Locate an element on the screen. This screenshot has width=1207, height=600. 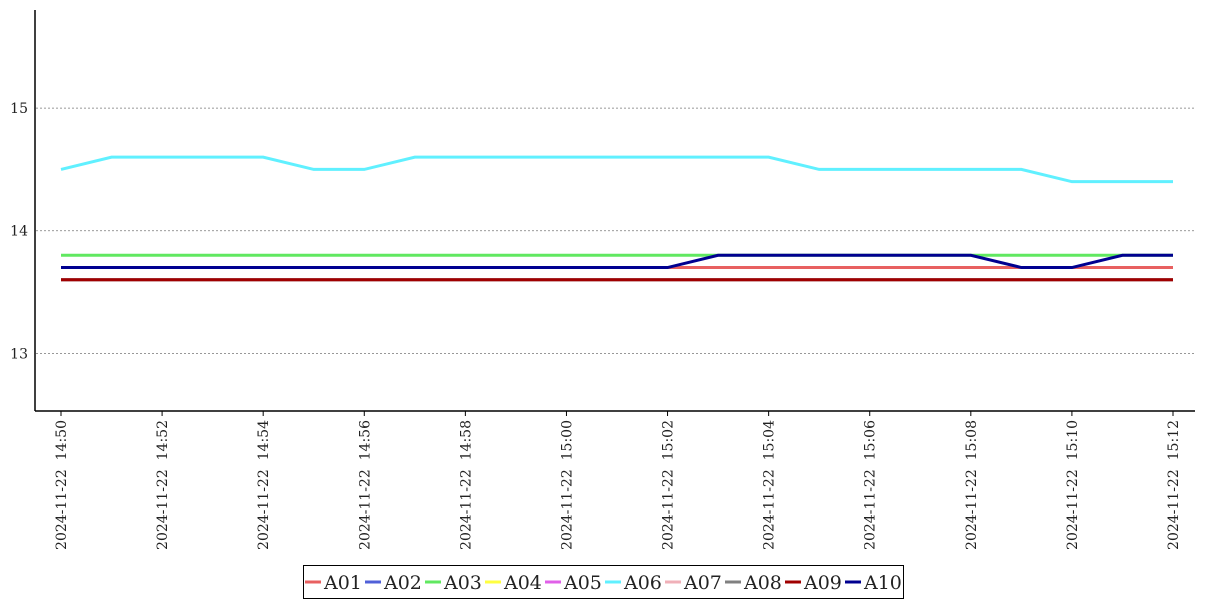
legend-label: A05 is located at coordinates (582, 583).